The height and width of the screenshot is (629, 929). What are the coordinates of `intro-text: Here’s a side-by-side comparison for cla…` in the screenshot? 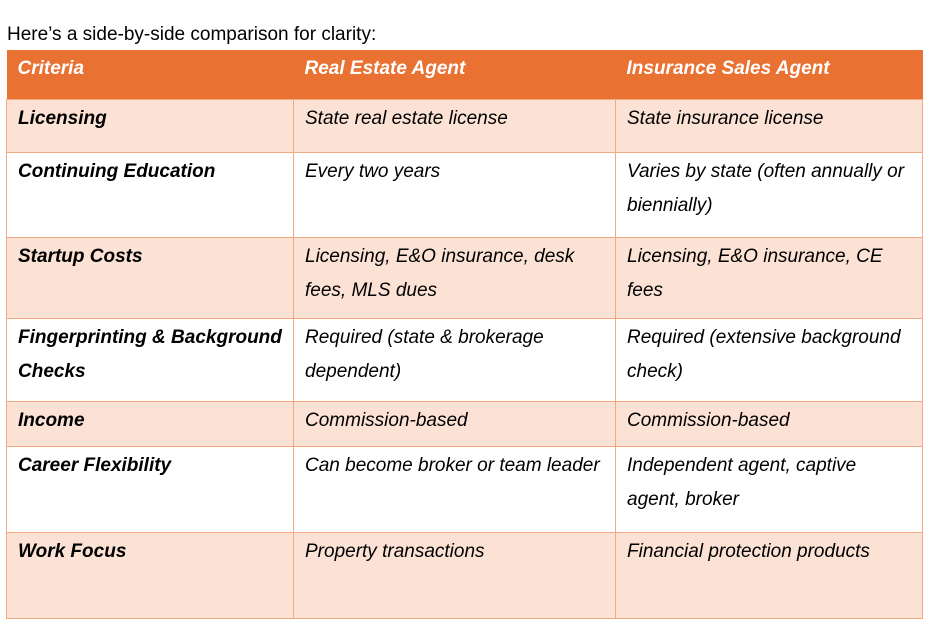 It's located at (192, 34).